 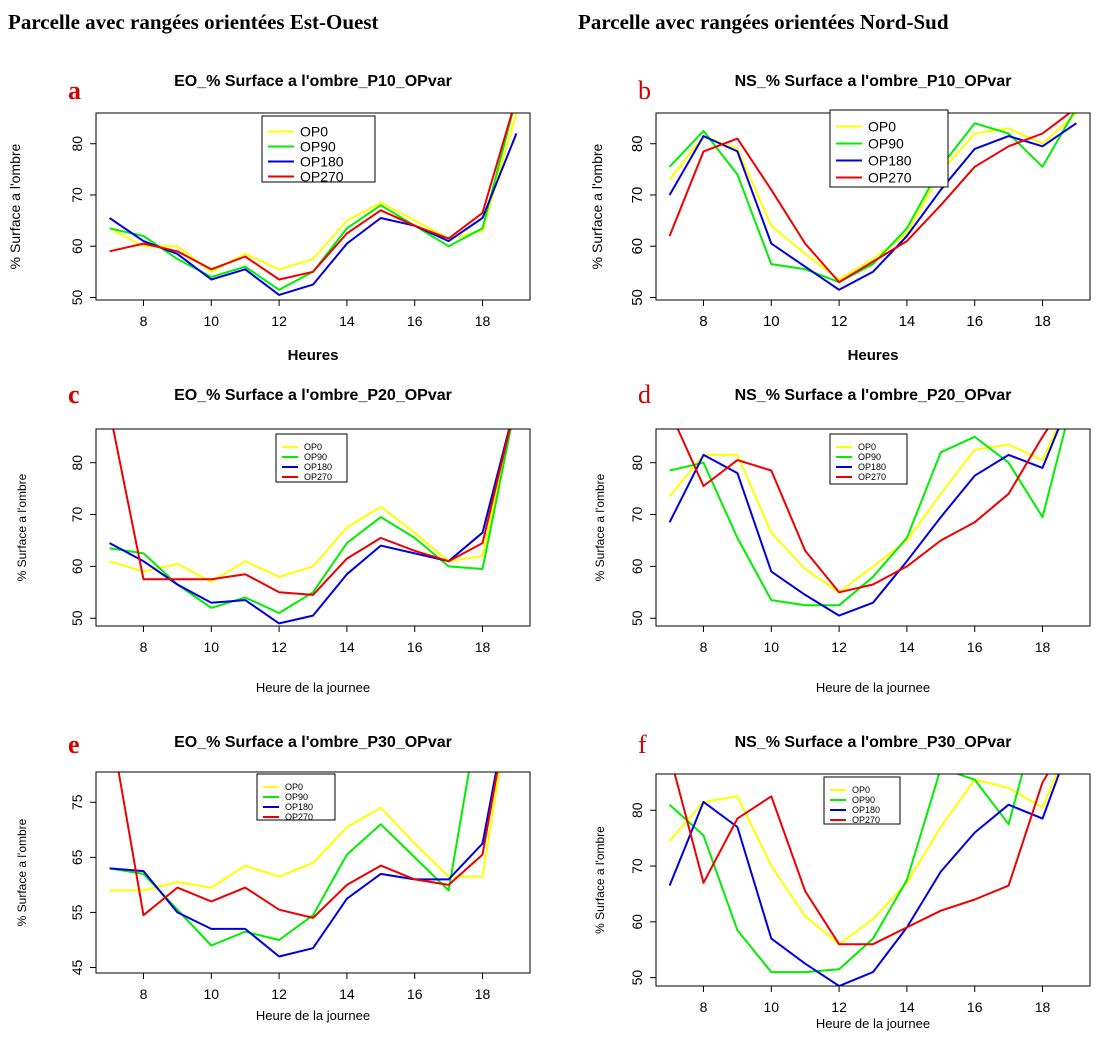 What do you see at coordinates (313, 742) in the screenshot?
I see `chart-title: EO_% Surface a l'ombre_P30_OPvar` at bounding box center [313, 742].